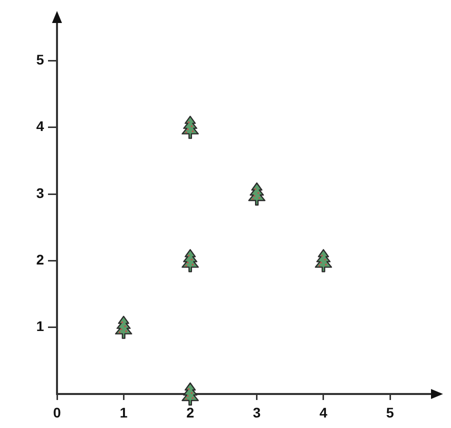 The height and width of the screenshot is (428, 451). Describe the element at coordinates (40, 192) in the screenshot. I see `y-tick-label: 3` at that location.